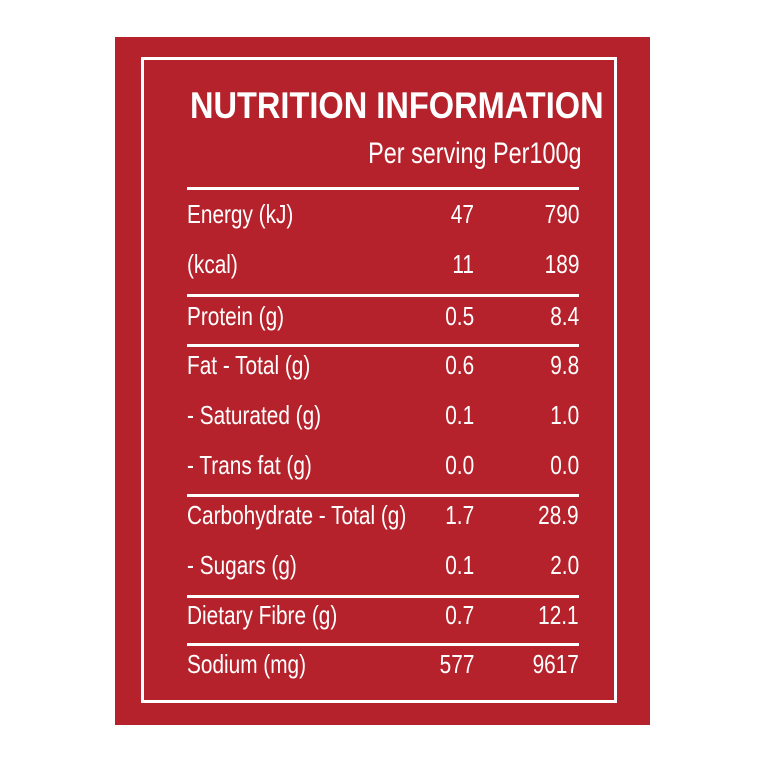  I want to click on per-serving-value: 0.5, so click(459, 316).